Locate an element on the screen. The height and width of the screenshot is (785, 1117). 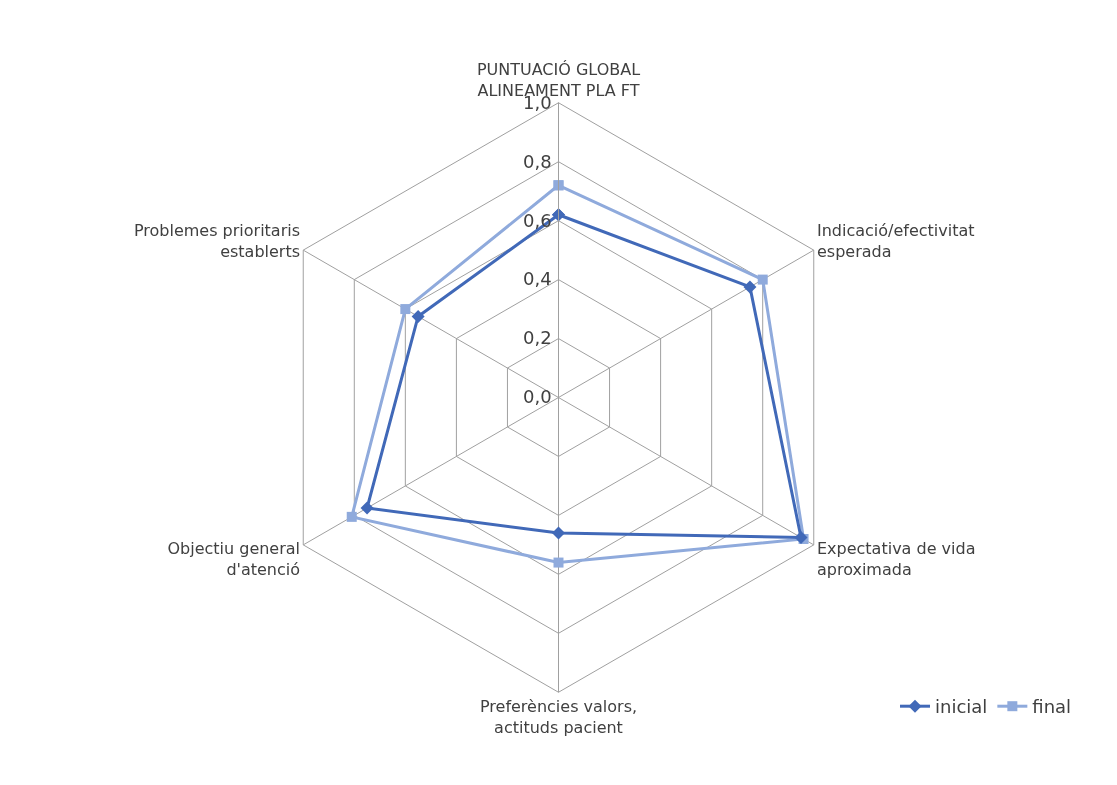
y-tick-label: 0,8 is located at coordinates (537, 161).